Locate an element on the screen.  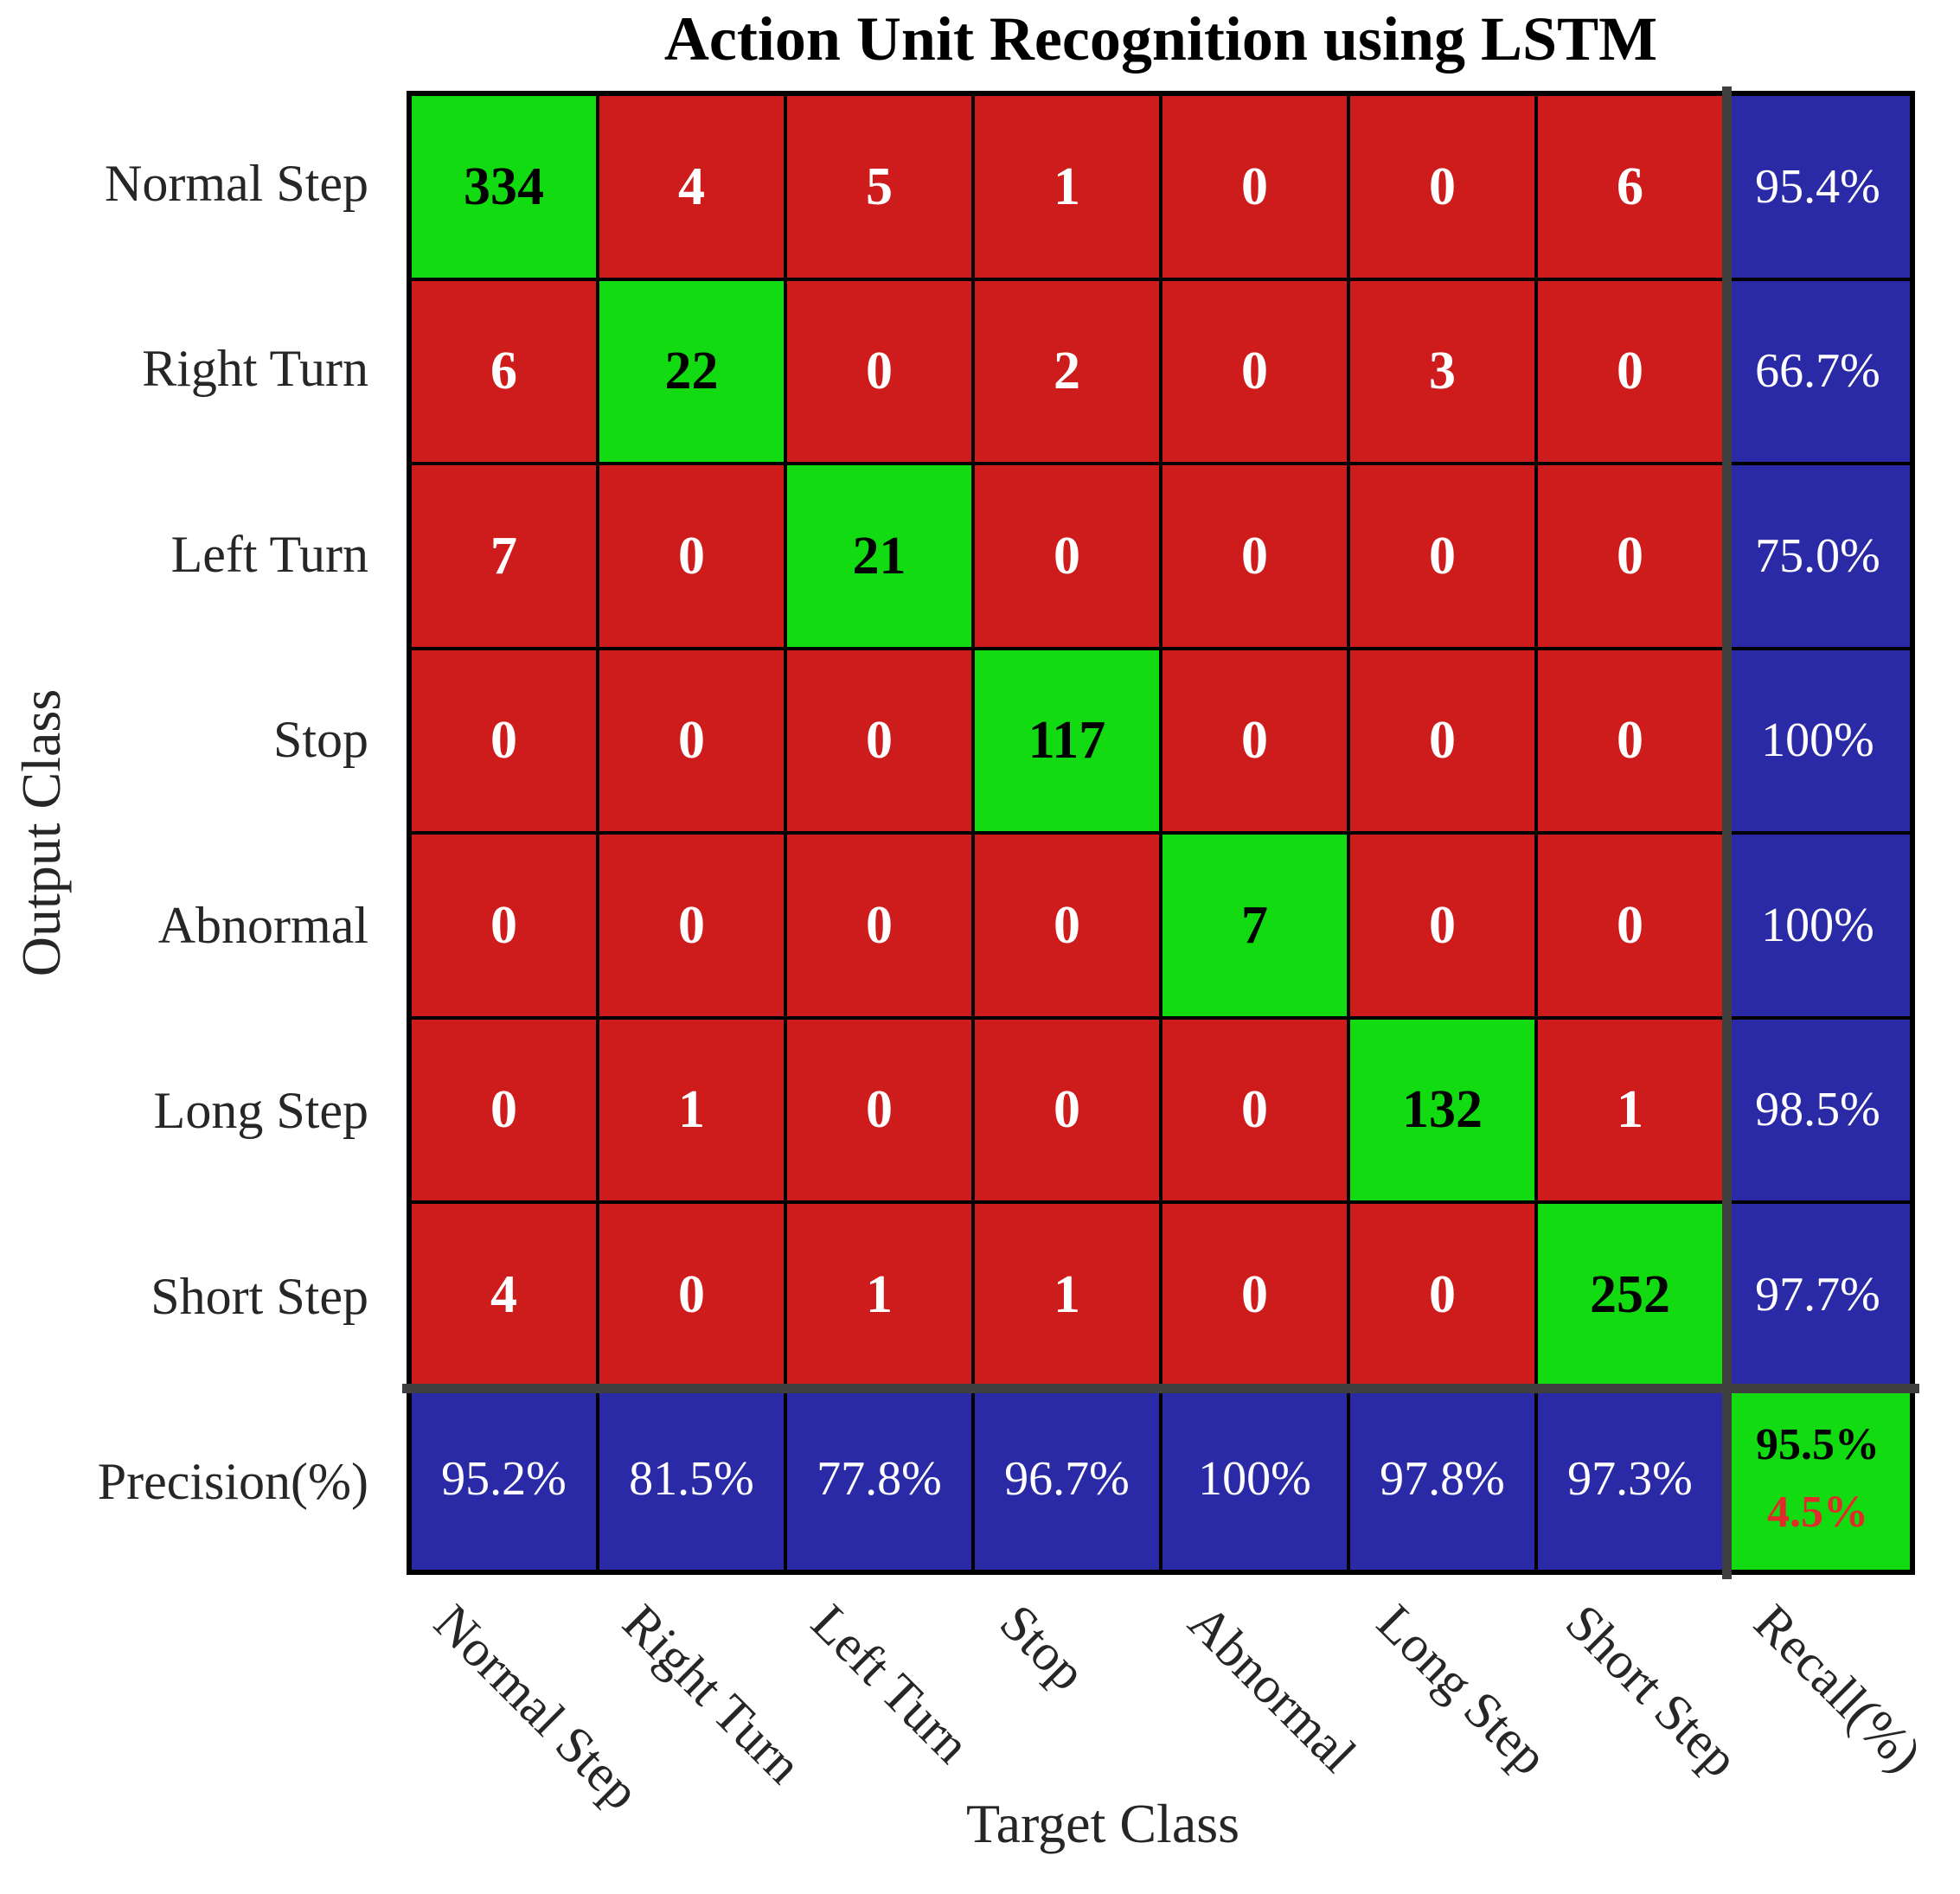
y-tick-label: Short Step is located at coordinates (259, 1296).